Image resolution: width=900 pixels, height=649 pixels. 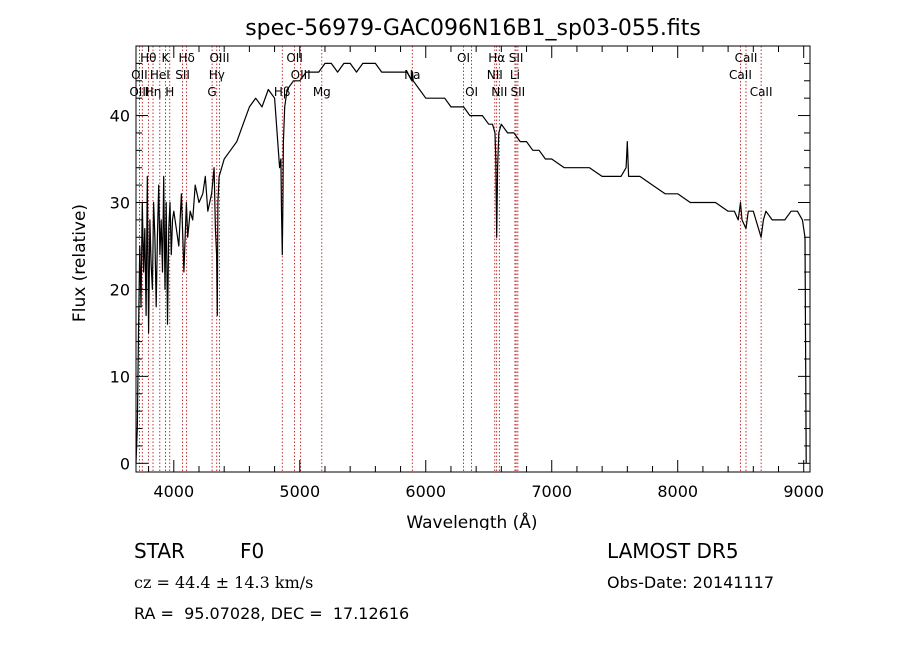 What do you see at coordinates (120, 116) in the screenshot?
I see `y-tick-label: 40` at bounding box center [120, 116].